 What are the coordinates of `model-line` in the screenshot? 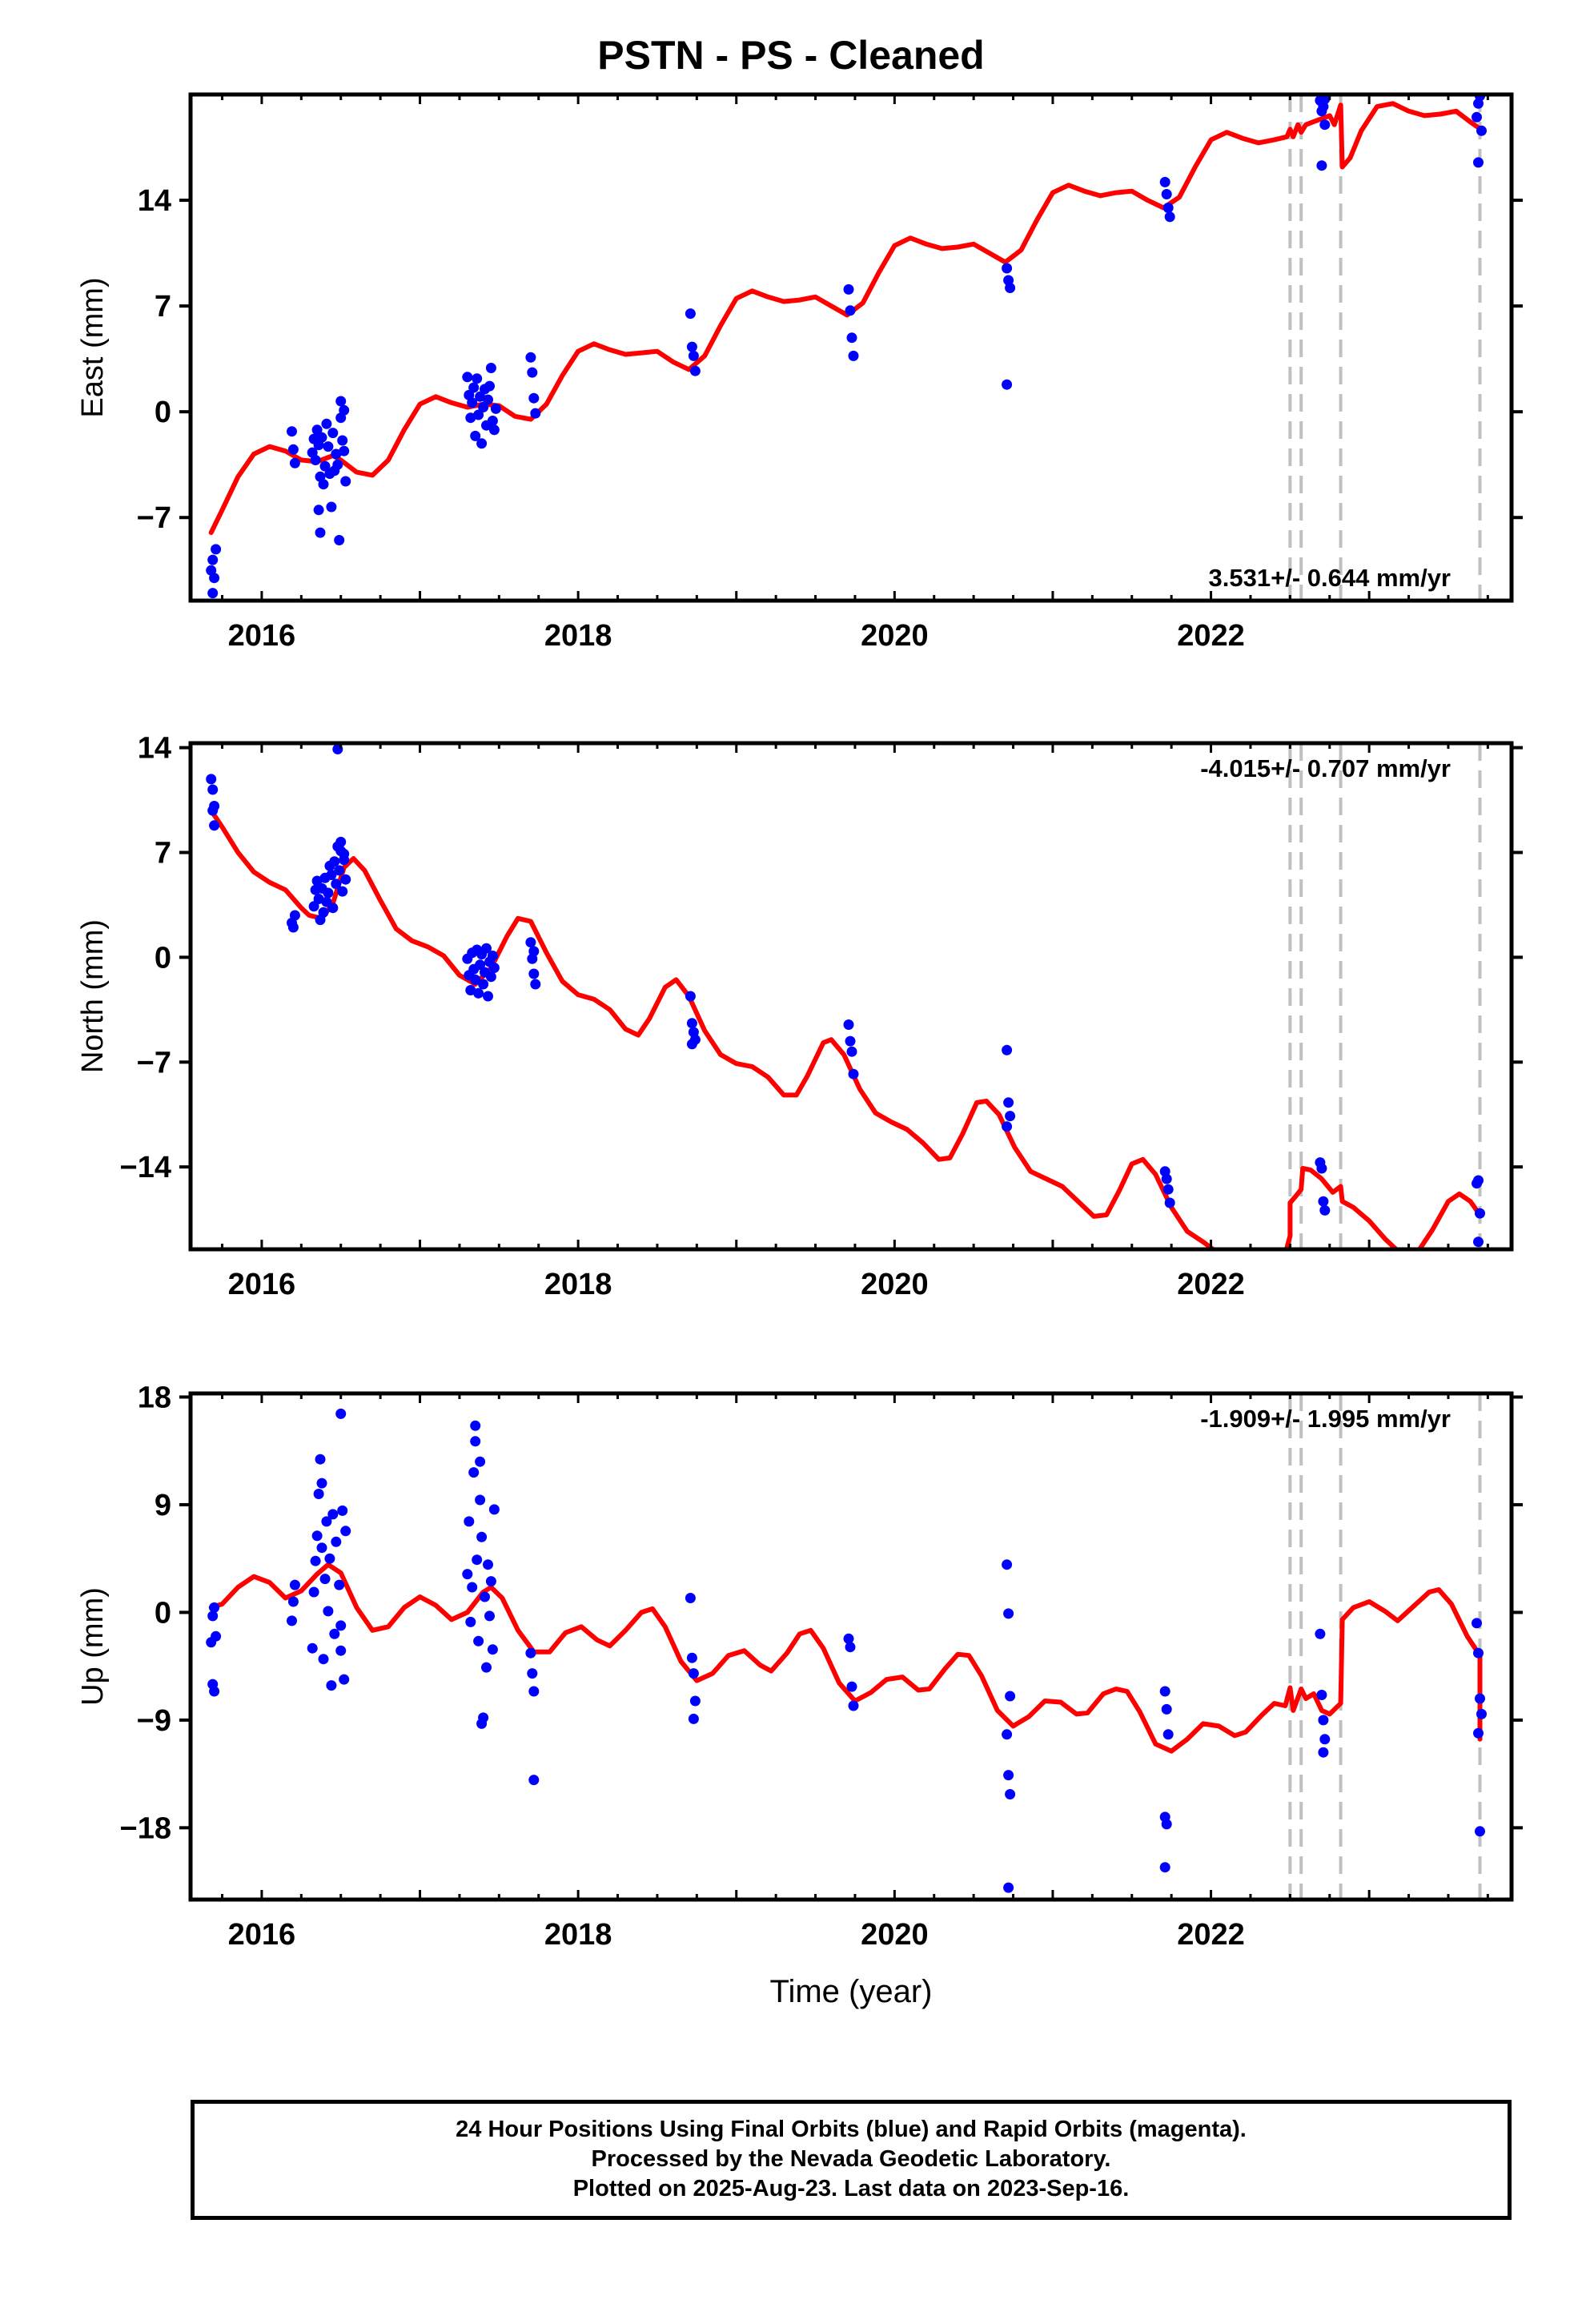 It's located at (713, 1028).